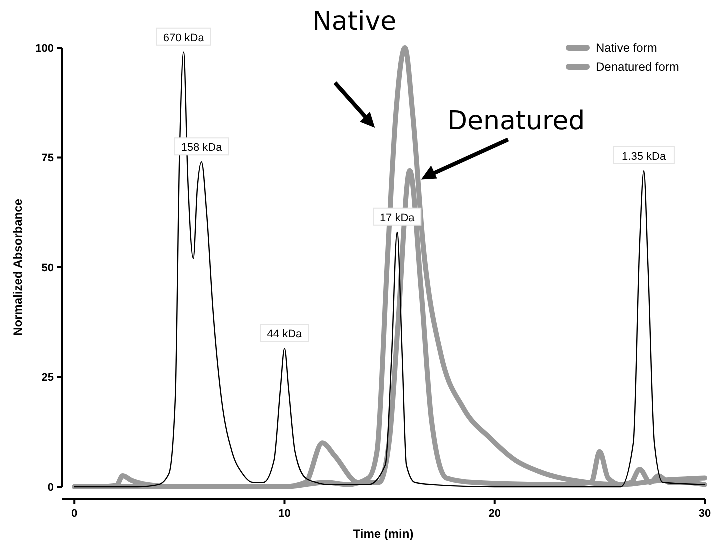 This screenshot has height=550, width=719. Describe the element at coordinates (516, 121) in the screenshot. I see `annotation: Denatured` at that location.